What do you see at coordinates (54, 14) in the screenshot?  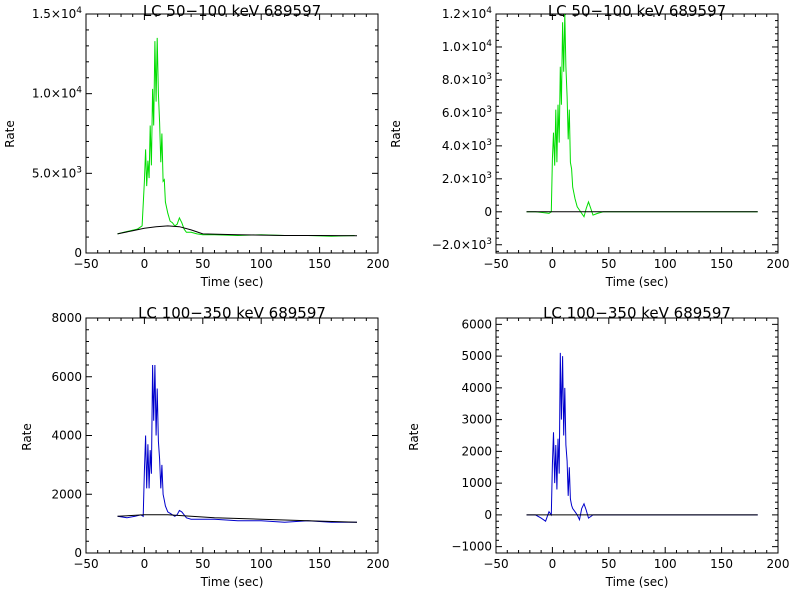 I see `y-tick-label-text: 1.5×10` at bounding box center [54, 14].